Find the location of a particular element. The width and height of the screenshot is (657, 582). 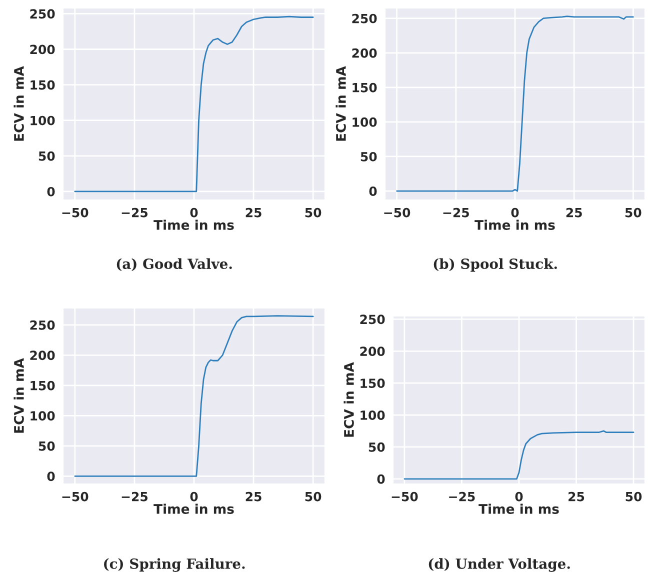

text: (c) Spring Failure. is located at coordinates (174, 565).